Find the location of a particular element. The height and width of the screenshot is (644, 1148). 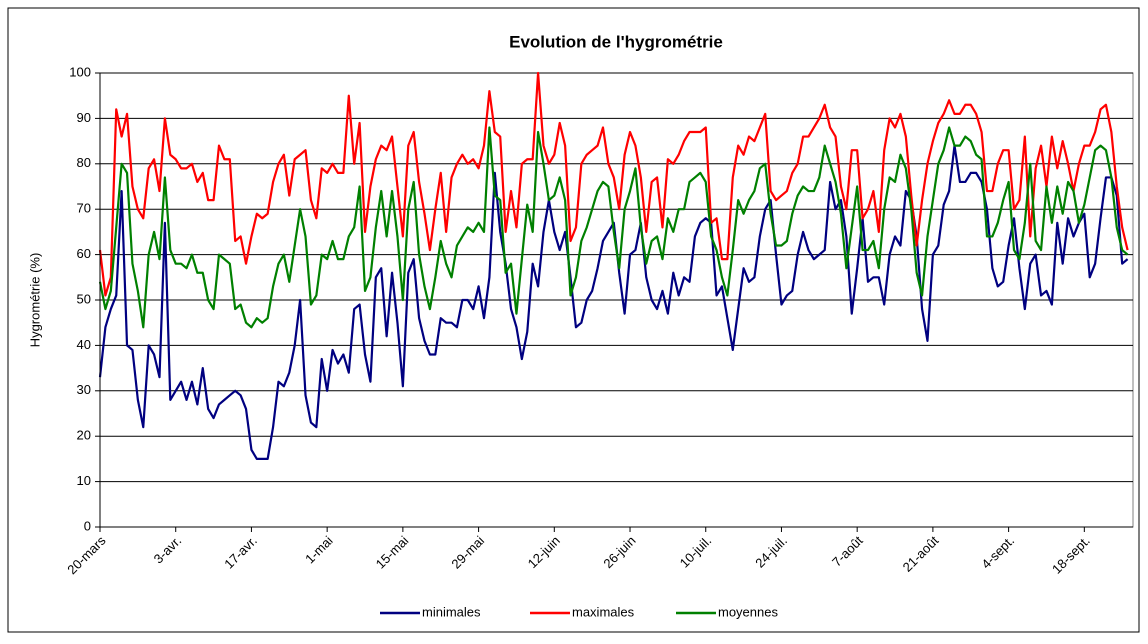

y-tick-label: 30 is located at coordinates (84, 389).